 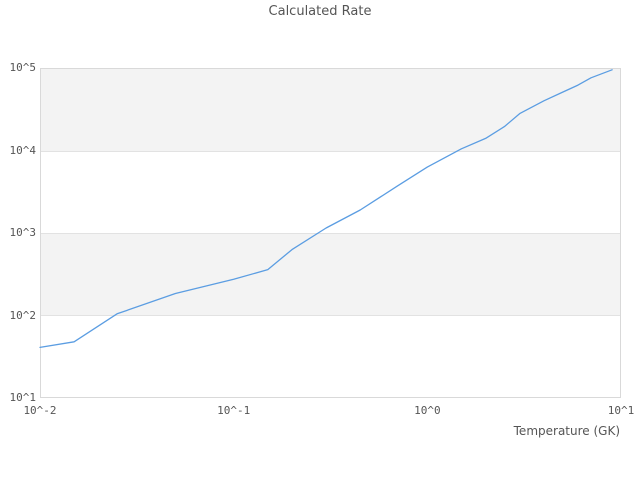 What do you see at coordinates (23, 397) in the screenshot?
I see `y-tick-label: 10^1` at bounding box center [23, 397].